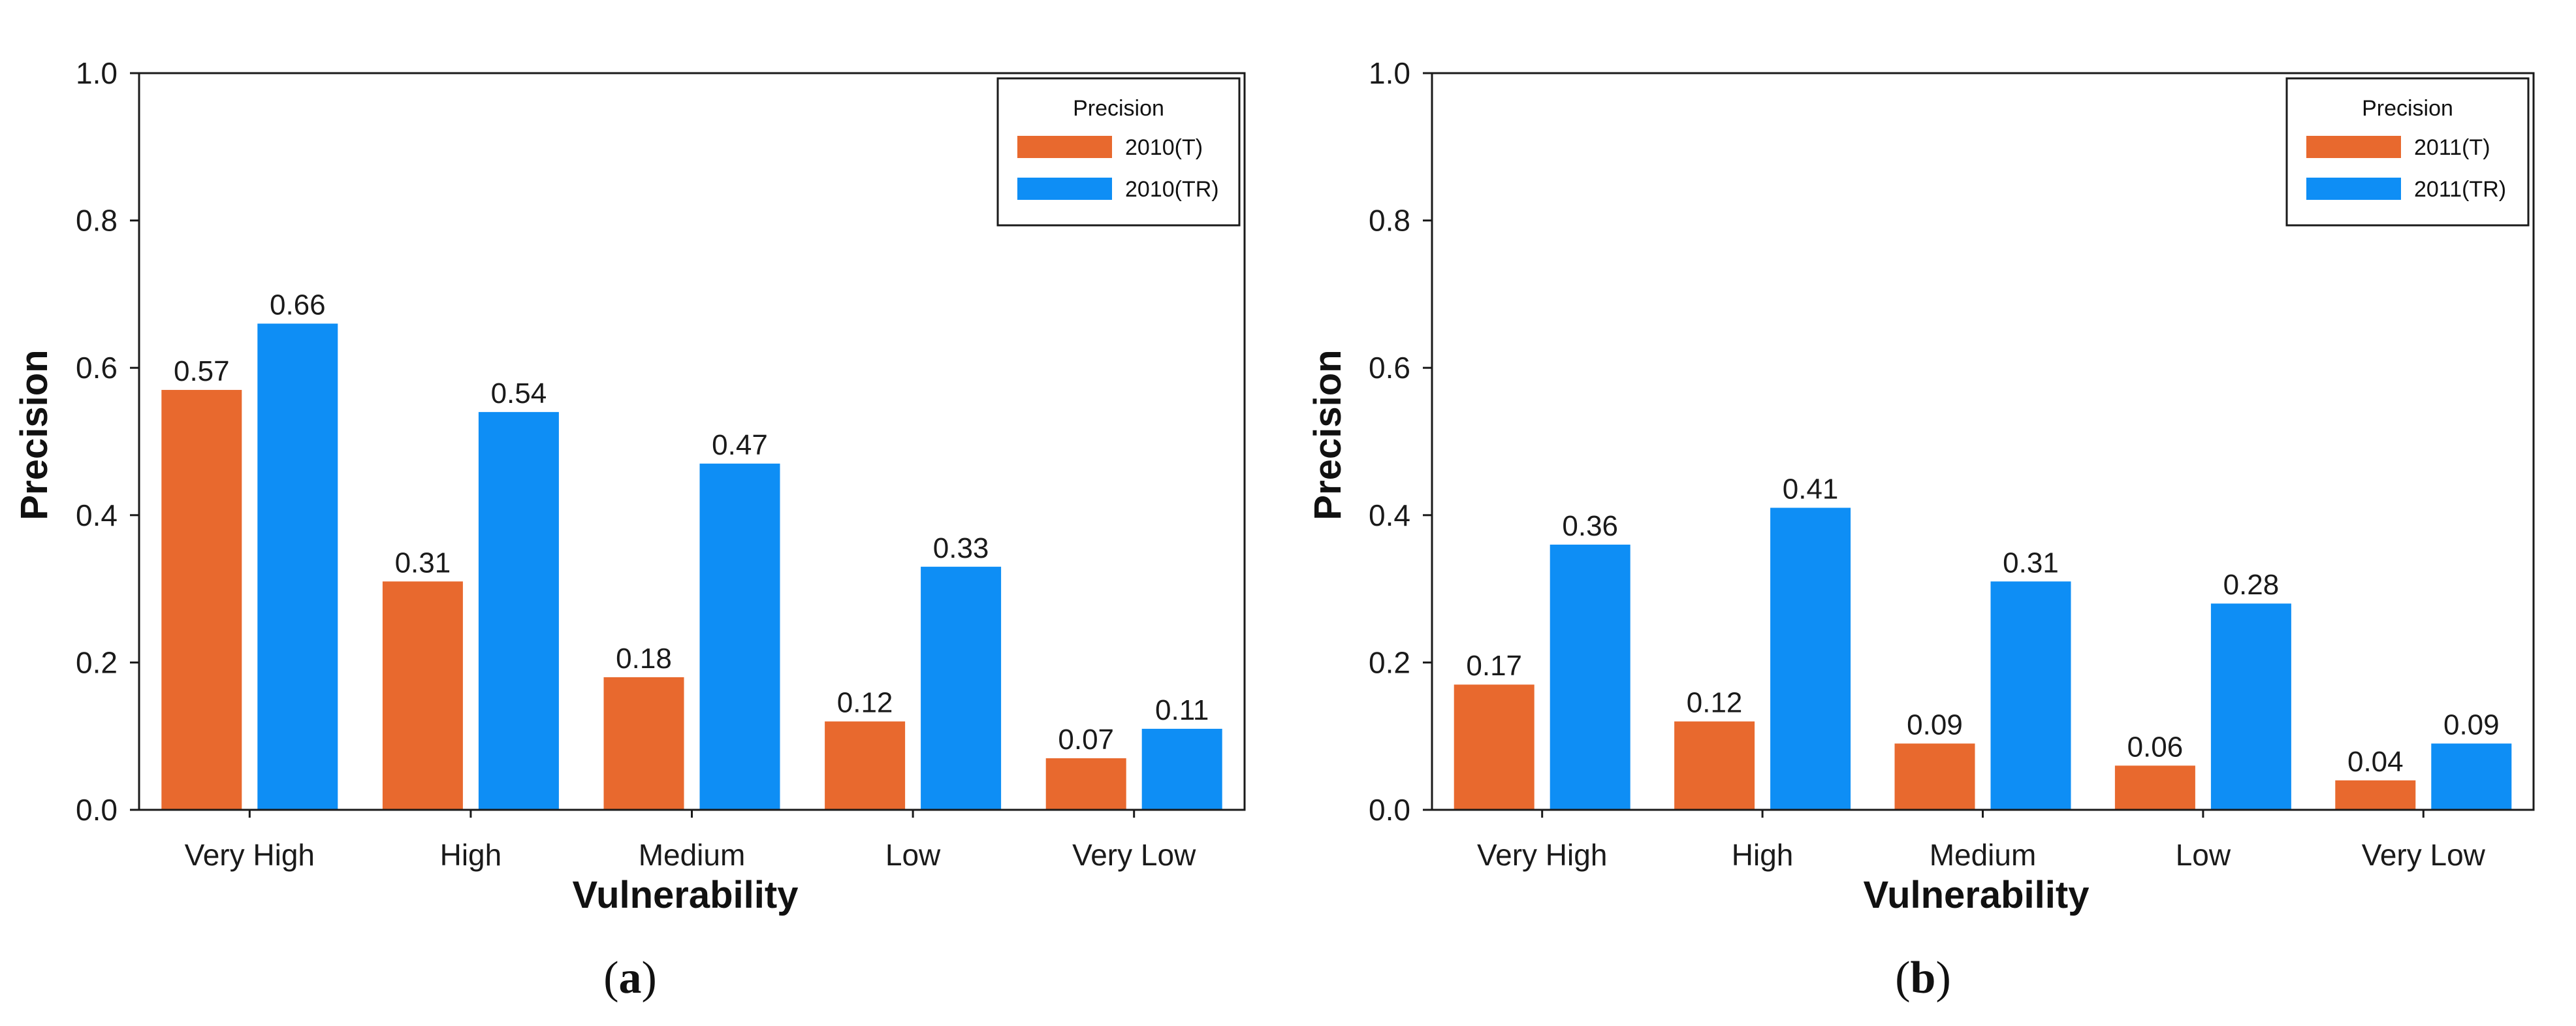 The image size is (2576, 1026). Describe the element at coordinates (866, 765) in the screenshot. I see `bar-2010t-low` at that location.